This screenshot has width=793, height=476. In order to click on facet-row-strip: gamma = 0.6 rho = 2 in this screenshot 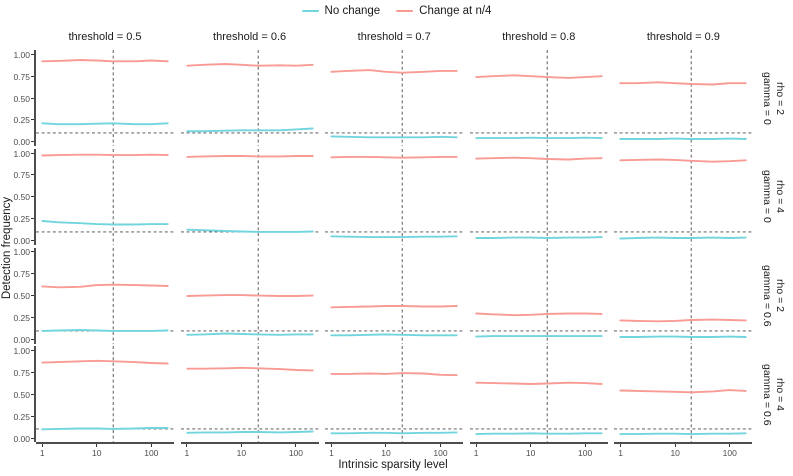, I will do `click(773, 296)`.